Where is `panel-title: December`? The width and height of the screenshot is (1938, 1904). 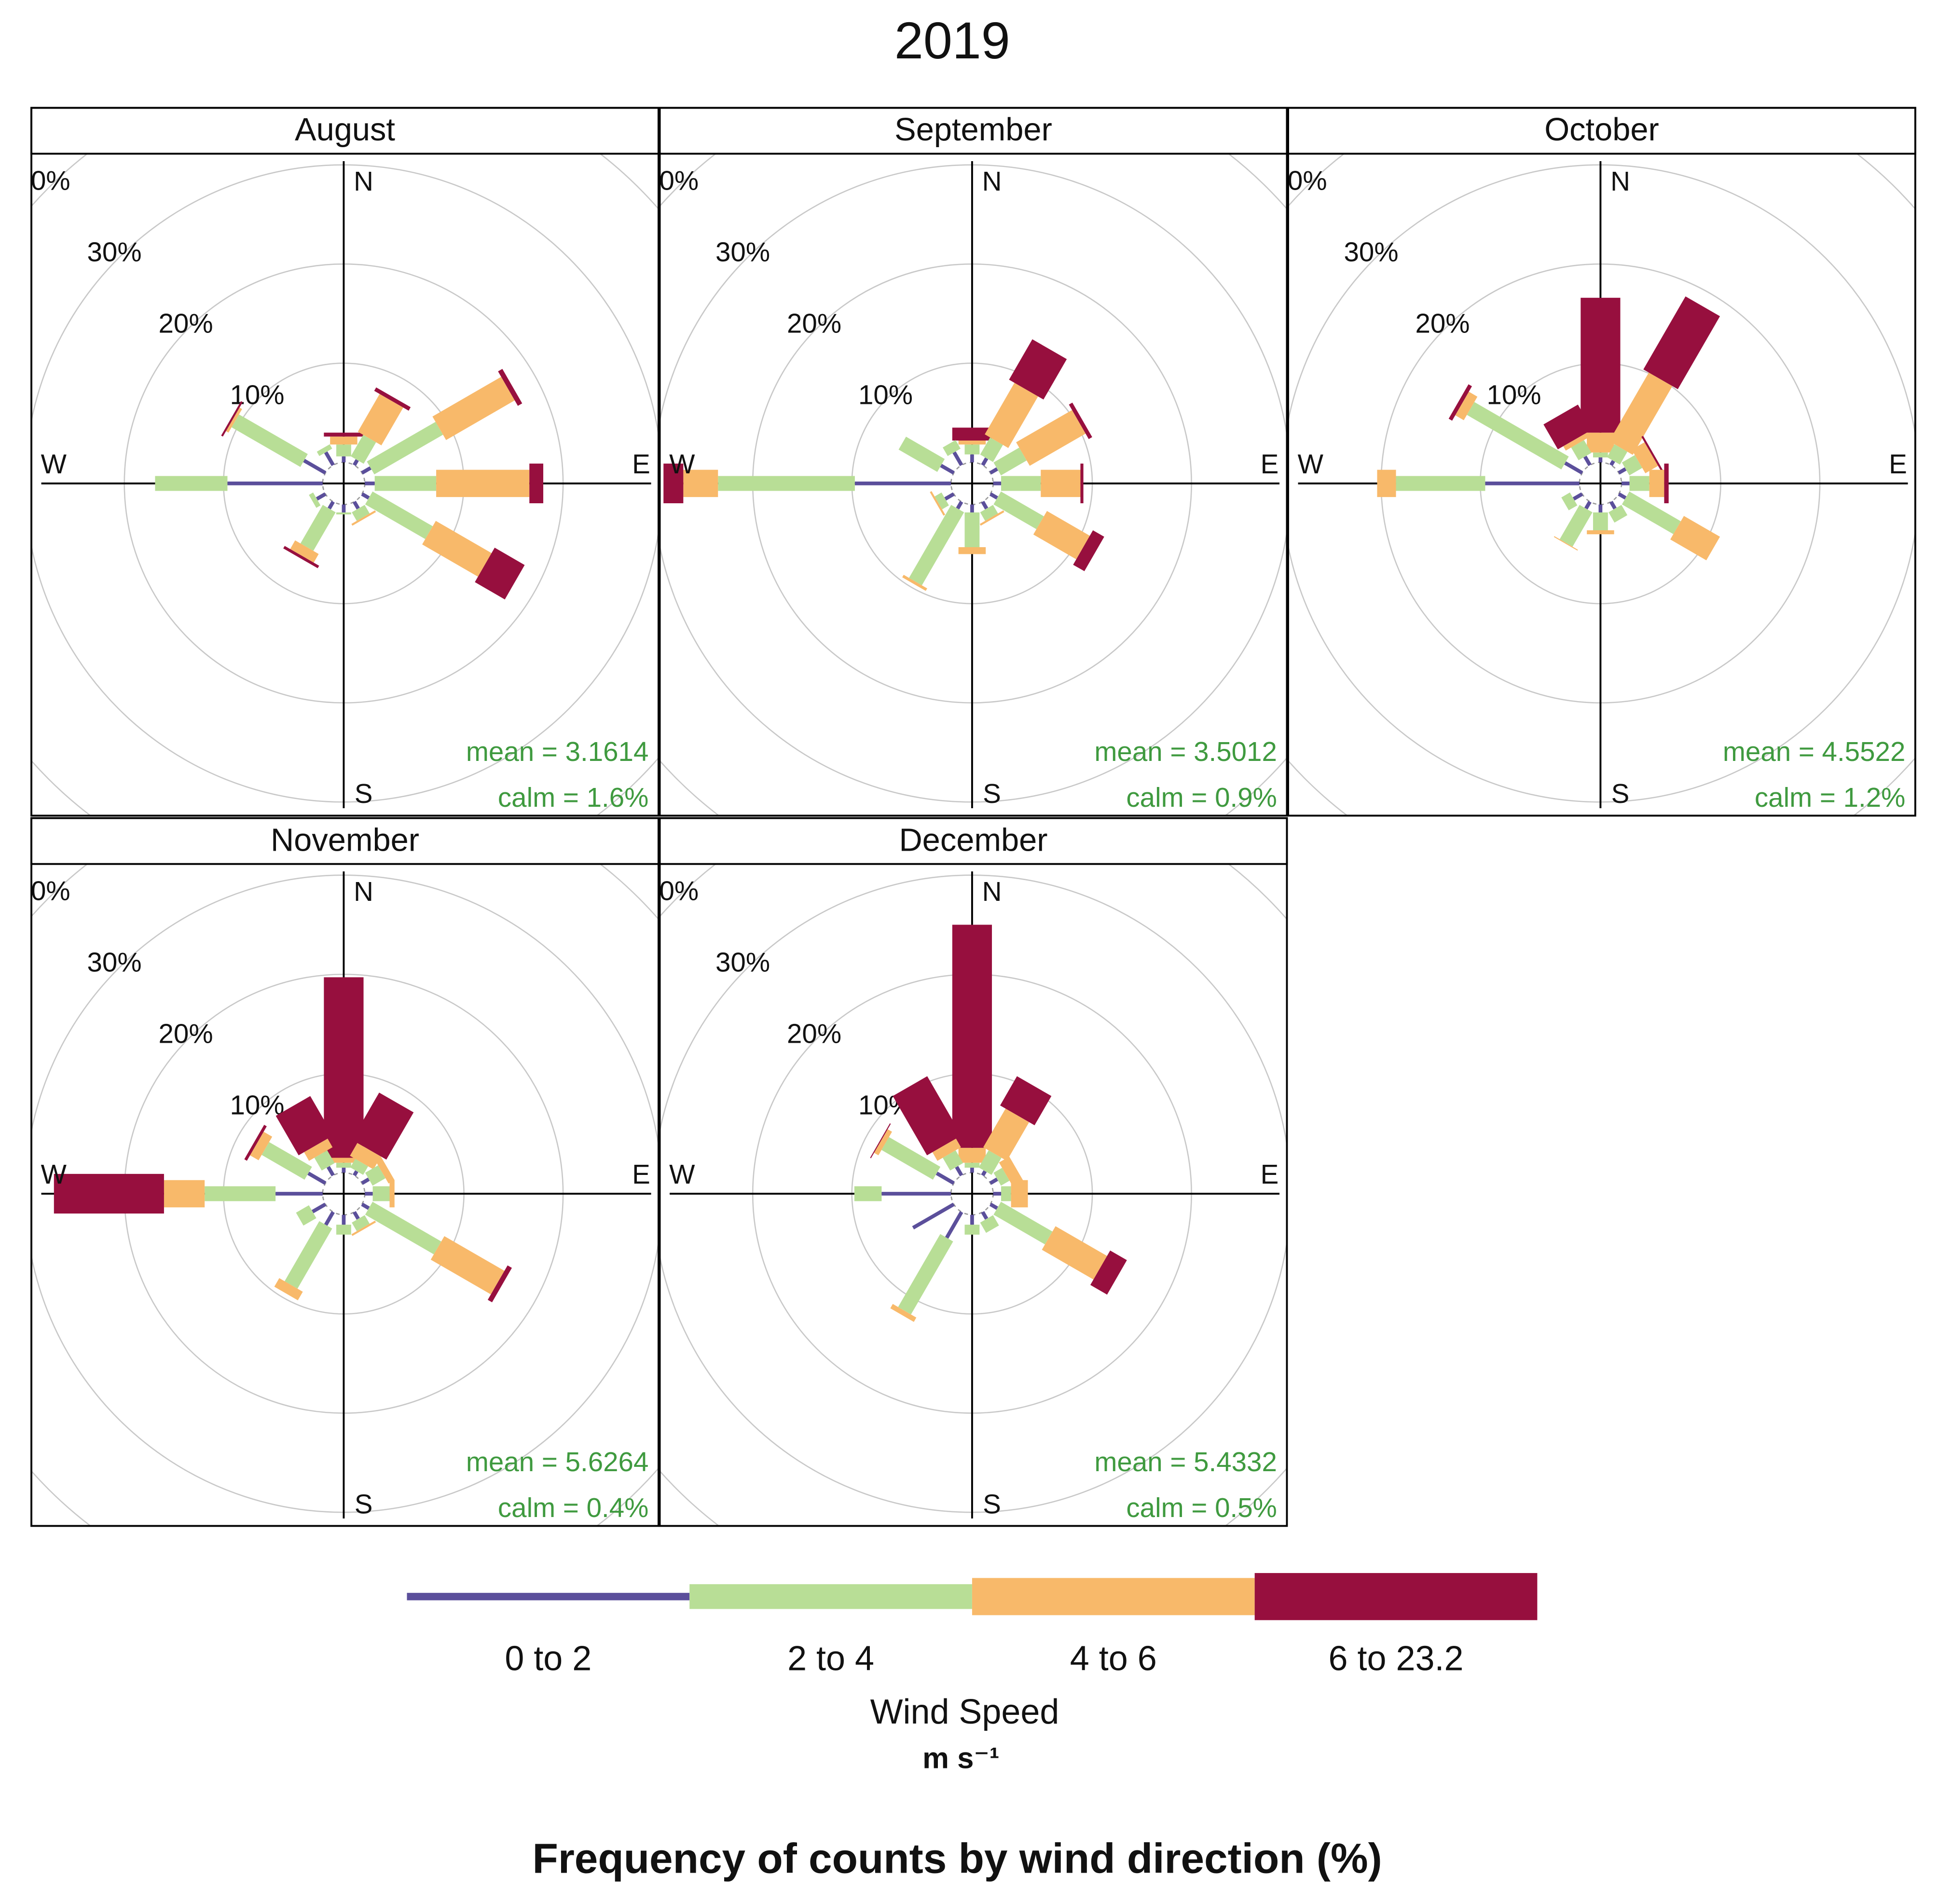
panel-title: December is located at coordinates (973, 840).